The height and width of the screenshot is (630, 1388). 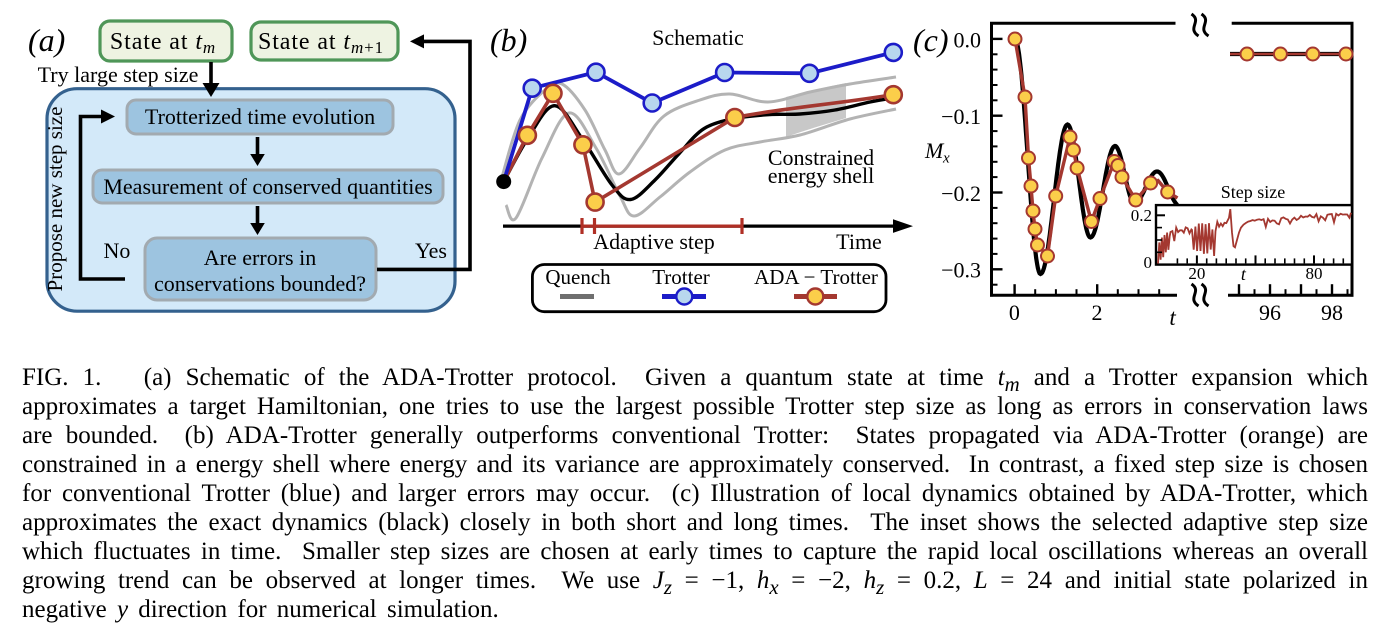 What do you see at coordinates (55, 199) in the screenshot?
I see `svg-text: Propose new step size` at bounding box center [55, 199].